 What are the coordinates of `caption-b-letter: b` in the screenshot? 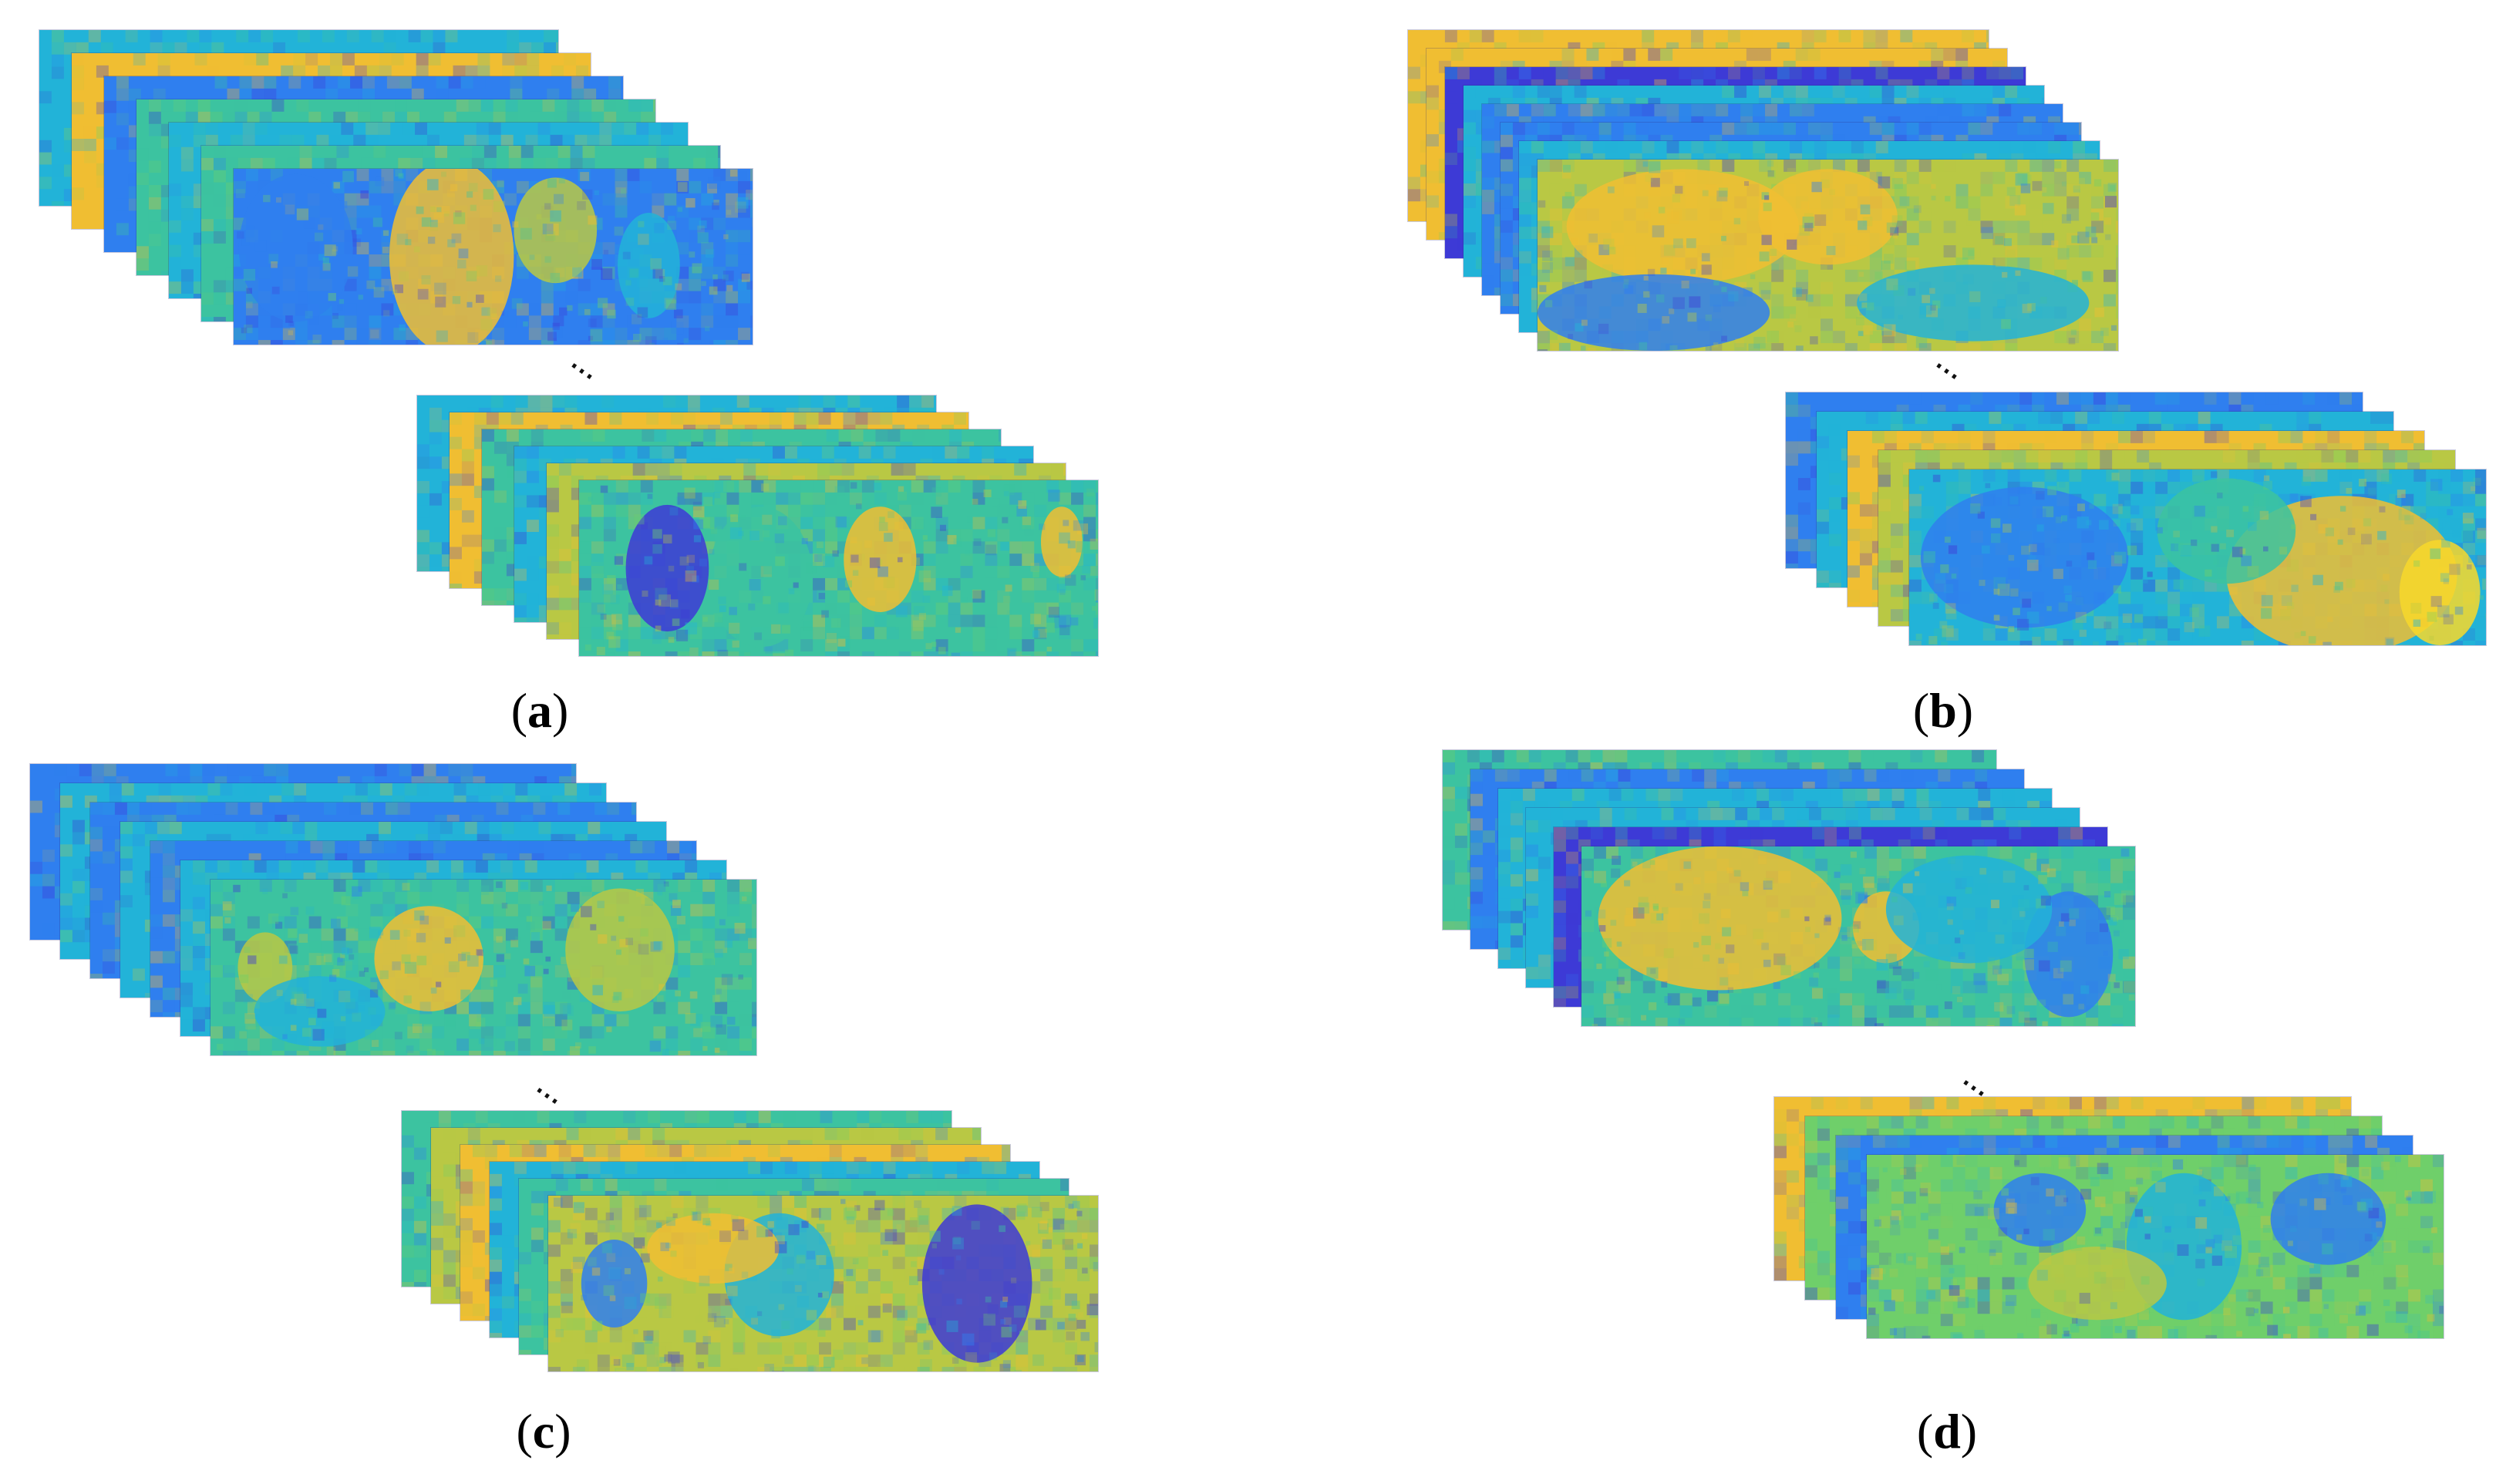 It's located at (1943, 710).